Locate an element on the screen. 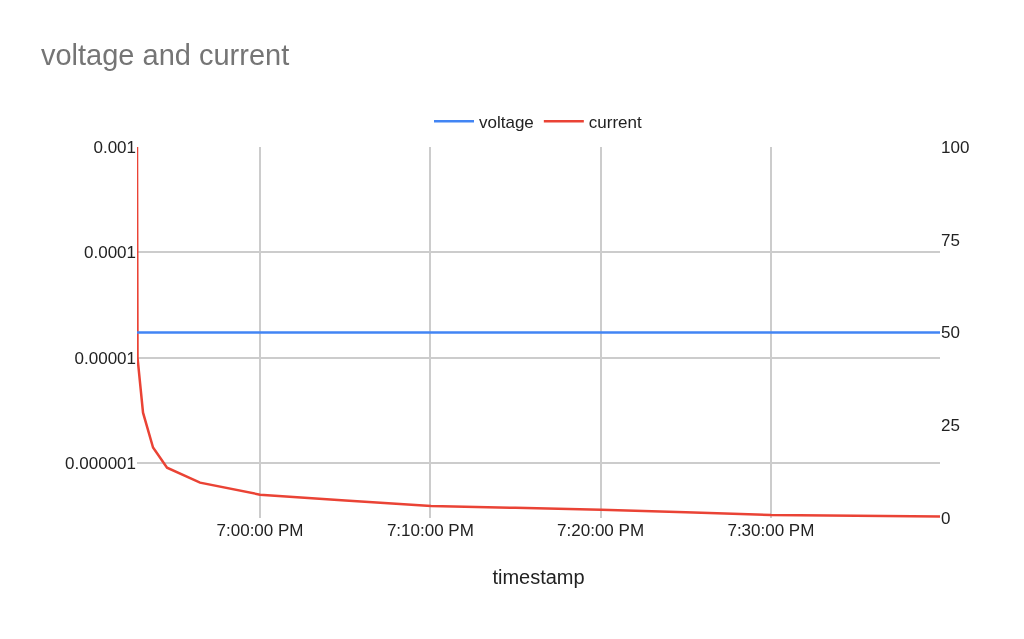 The height and width of the screenshot is (639, 1024). x-axis-title: timestamp is located at coordinates (538, 576).